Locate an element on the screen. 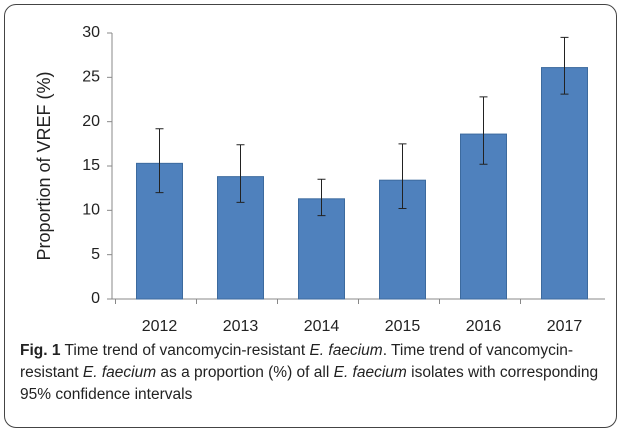 This screenshot has width=625, height=434. x-tick-label: 2016 is located at coordinates (484, 326).